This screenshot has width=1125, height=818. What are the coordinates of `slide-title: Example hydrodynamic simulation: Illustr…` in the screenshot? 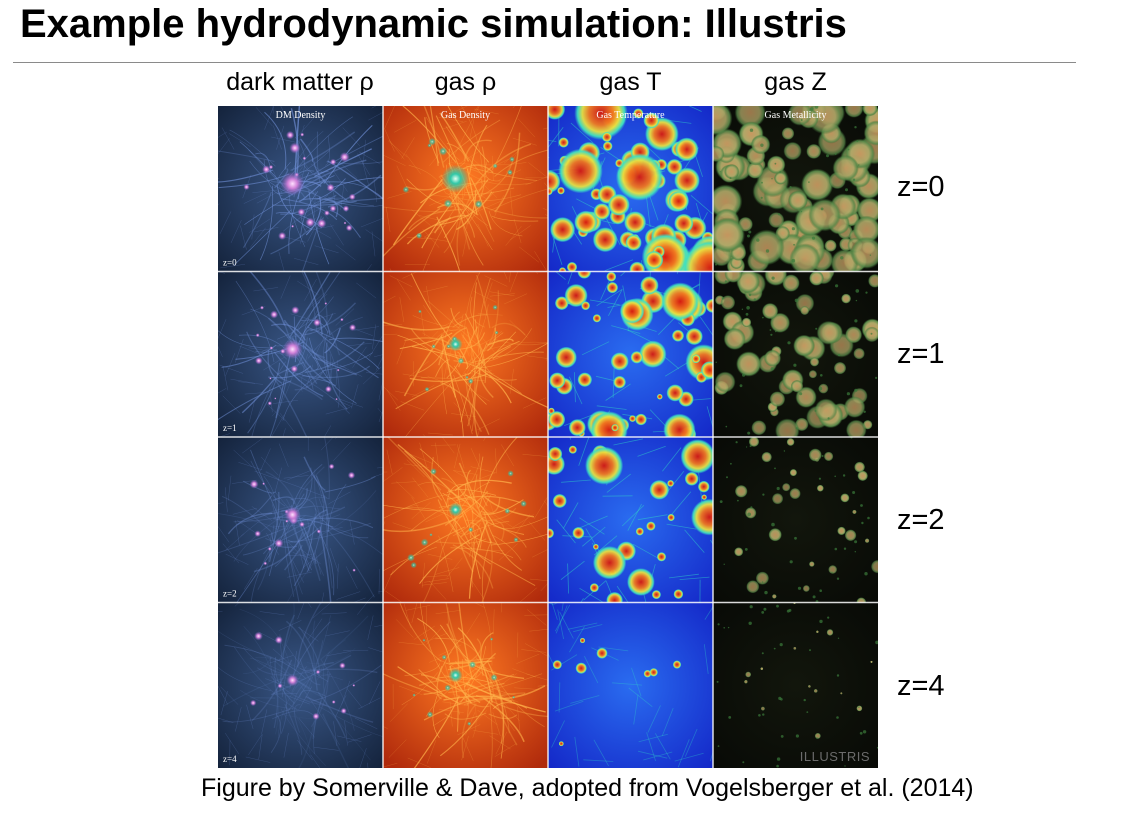 It's located at (433, 24).